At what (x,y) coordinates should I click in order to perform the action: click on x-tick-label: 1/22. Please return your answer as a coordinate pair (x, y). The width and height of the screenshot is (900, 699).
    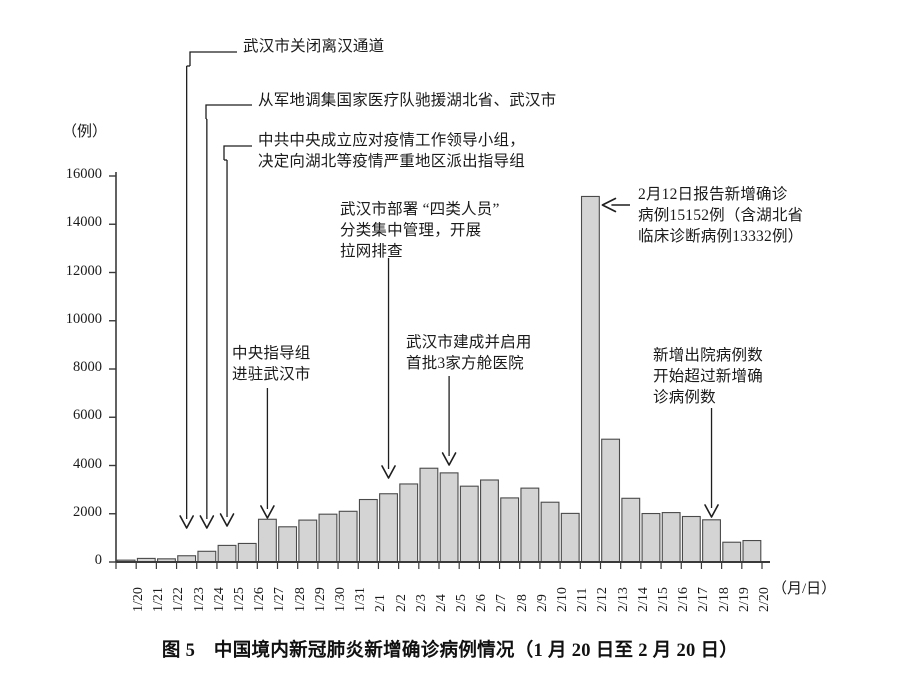
    Looking at the image, I should click on (179, 599).